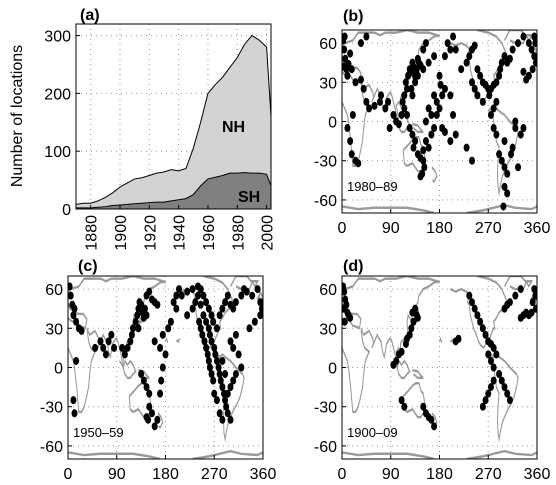 Image resolution: width=556 pixels, height=485 pixels. I want to click on y-tick-label: 60, so click(328, 44).